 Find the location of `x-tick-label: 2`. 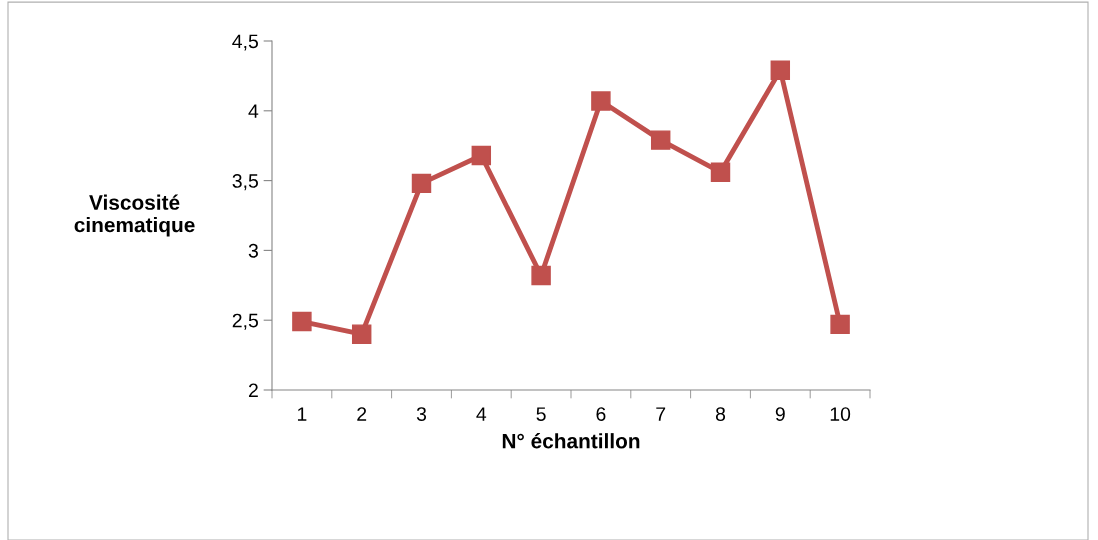

x-tick-label: 2 is located at coordinates (362, 414).